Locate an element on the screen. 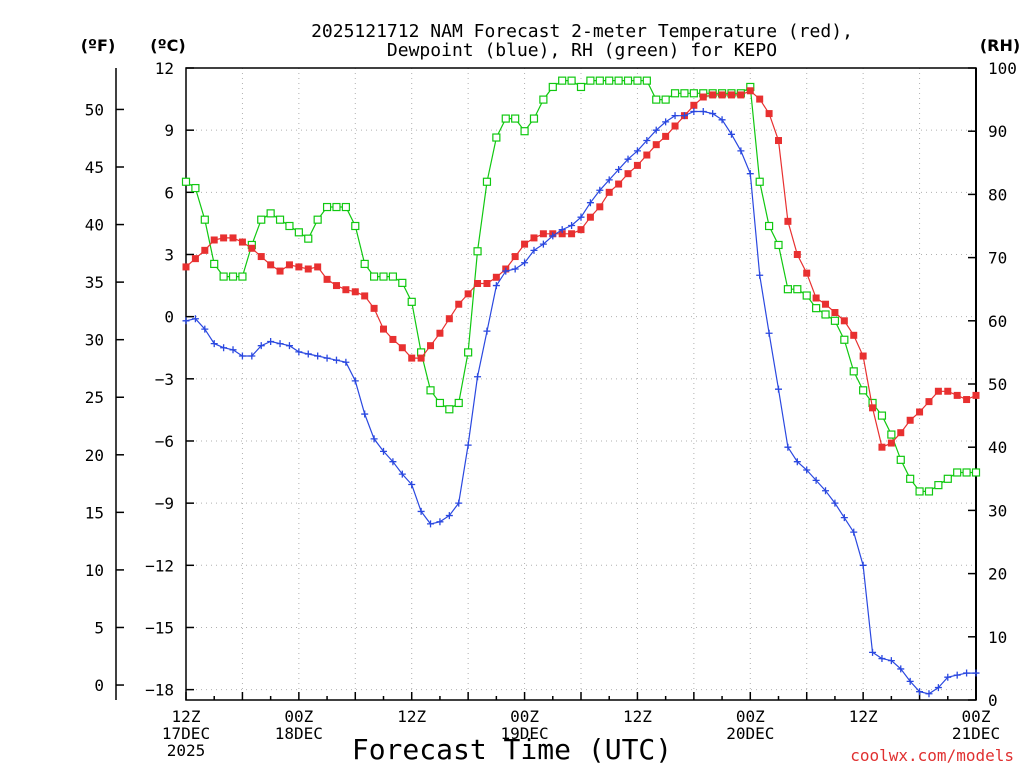  celsius-tick-label: −18 is located at coordinates (159, 690).